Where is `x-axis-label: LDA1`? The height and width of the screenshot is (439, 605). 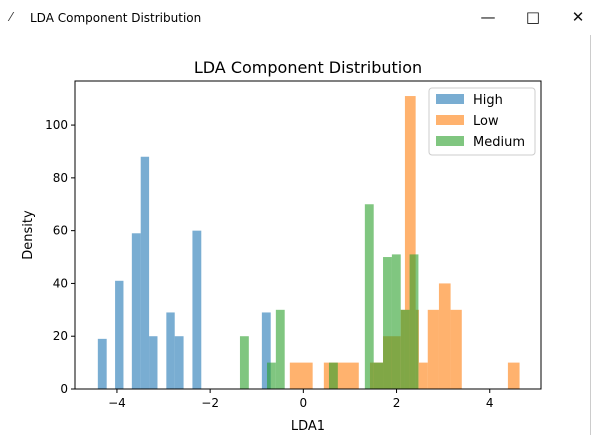
x-axis-label: LDA1 is located at coordinates (308, 426).